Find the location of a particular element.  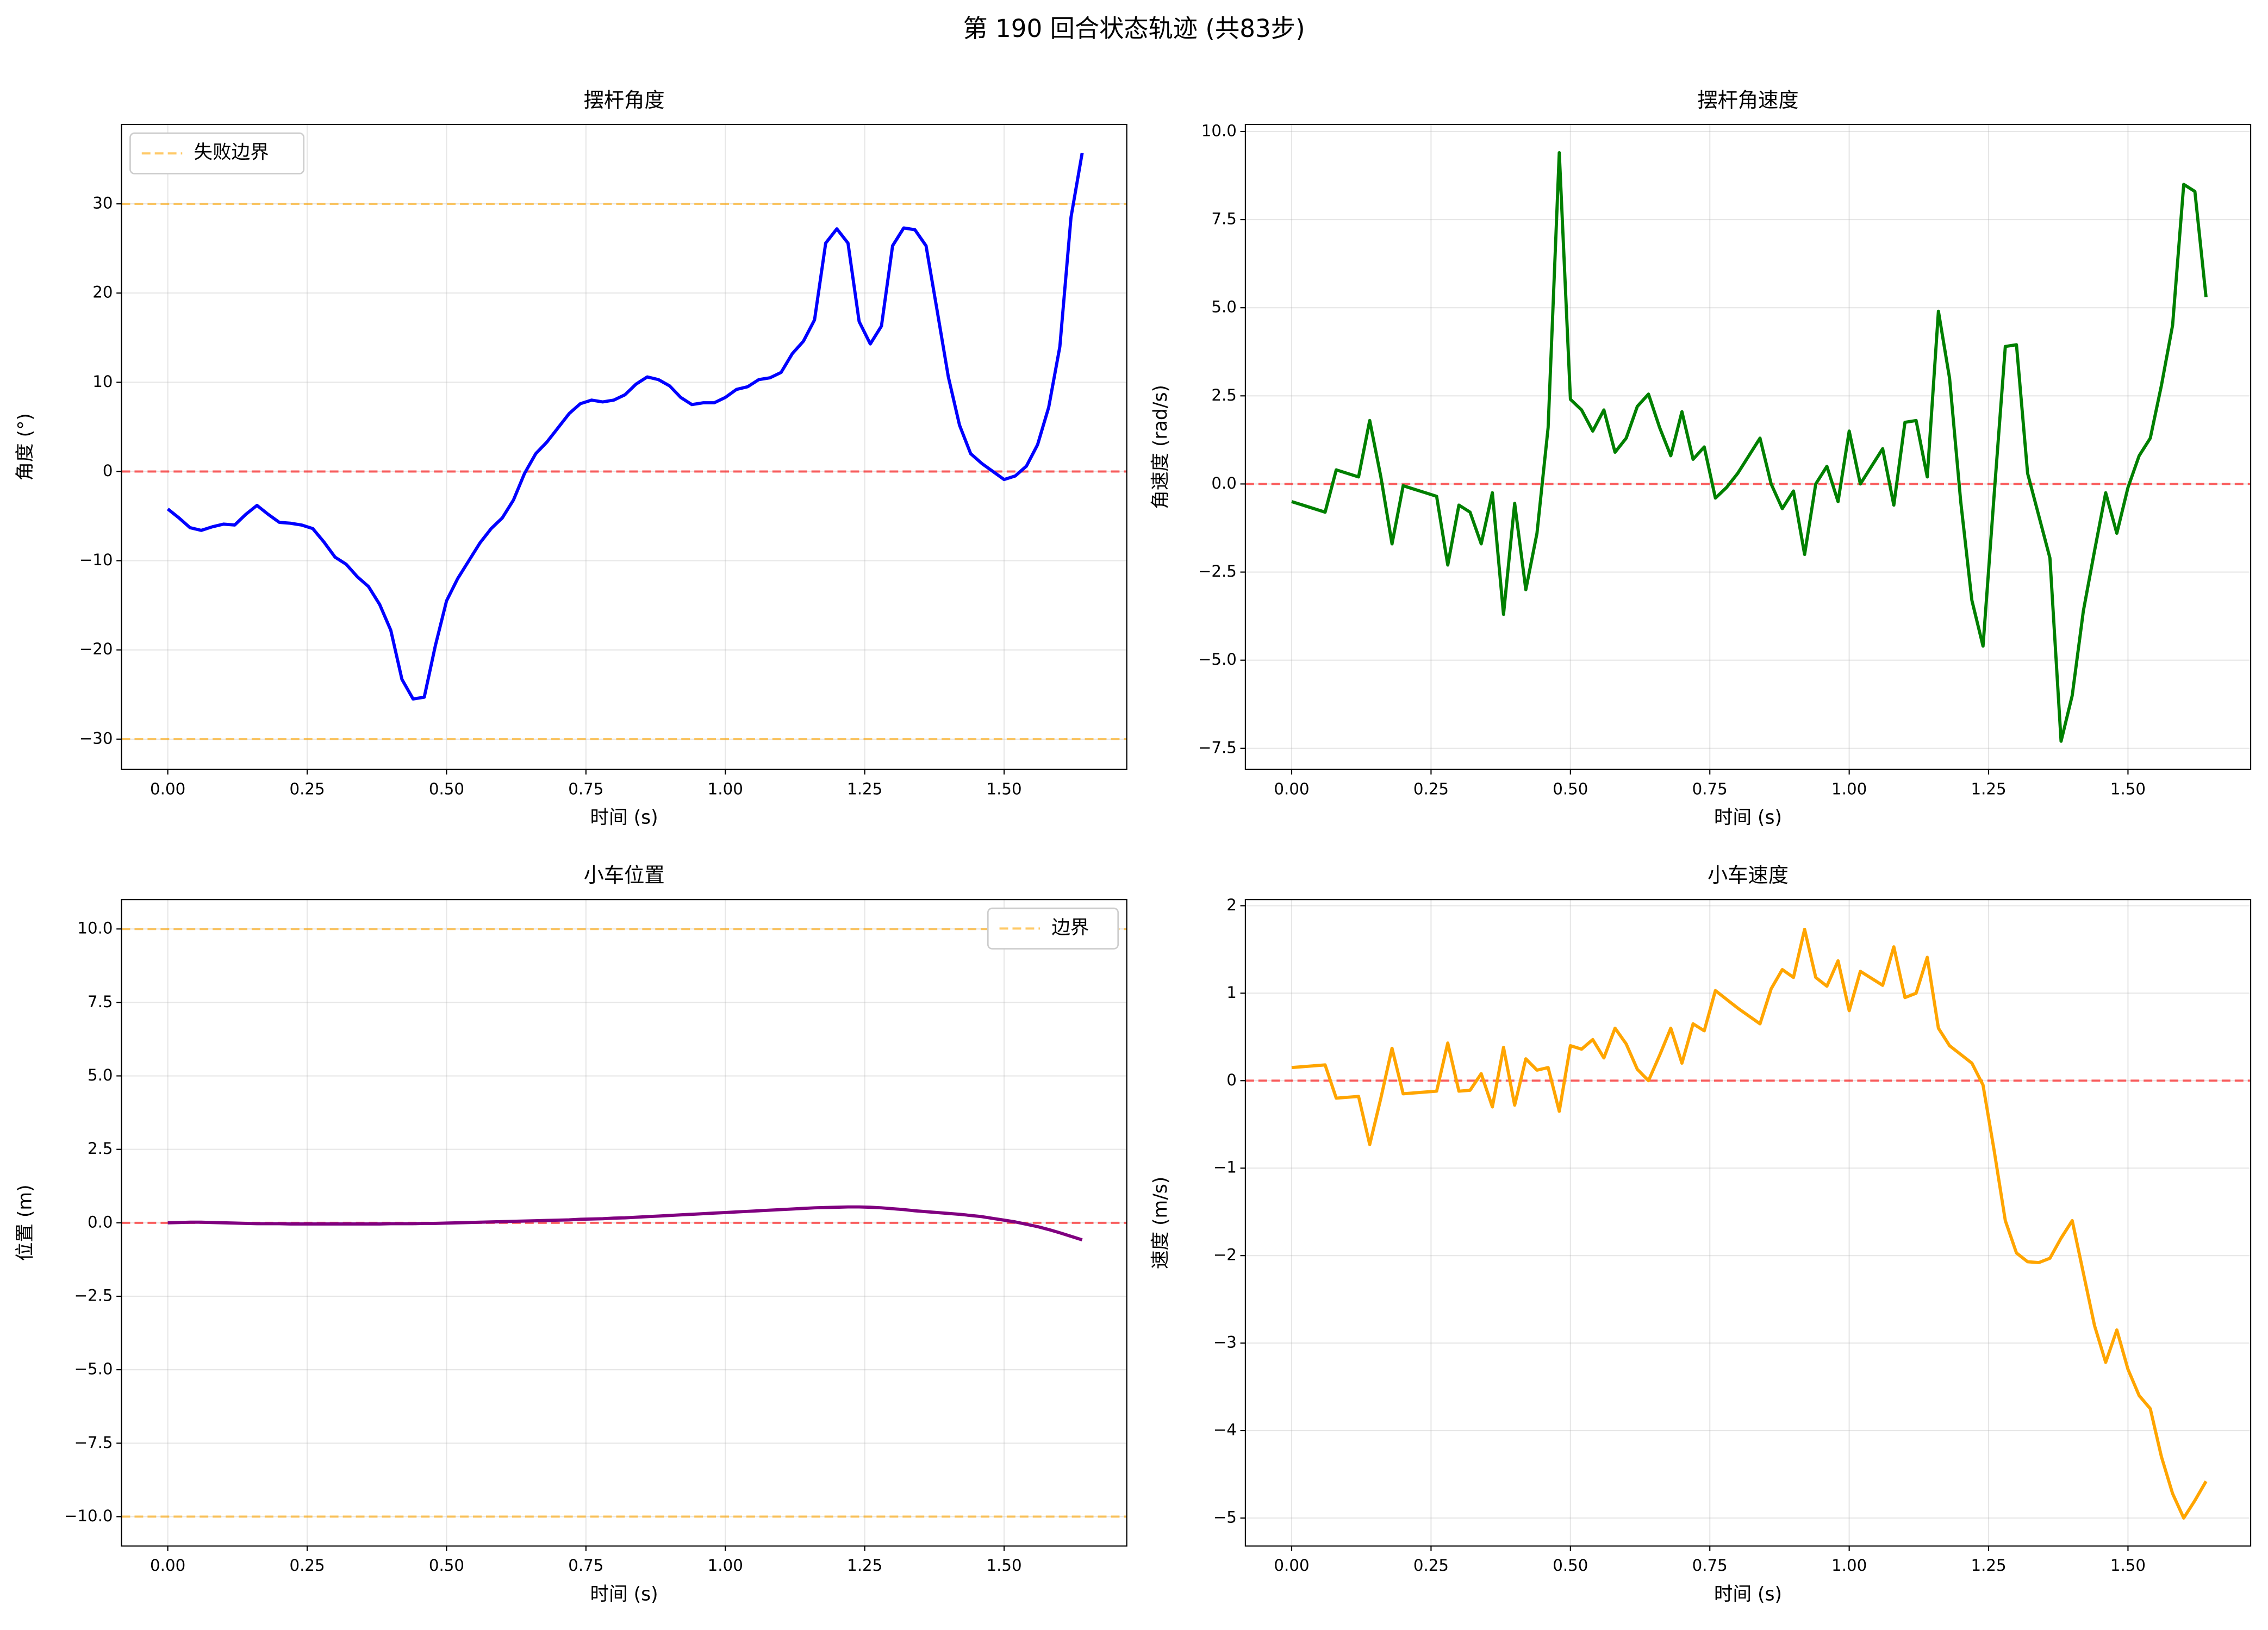

y-tick-label: −30 is located at coordinates (96, 738).